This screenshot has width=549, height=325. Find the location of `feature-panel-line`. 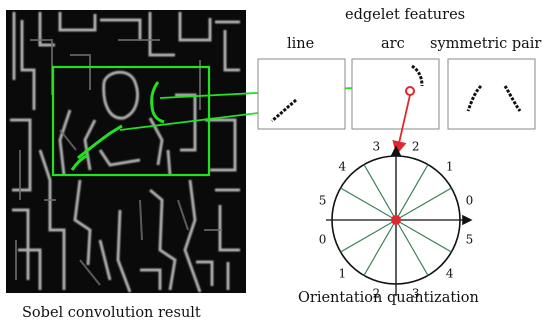

feature-panel-line is located at coordinates (301, 94).